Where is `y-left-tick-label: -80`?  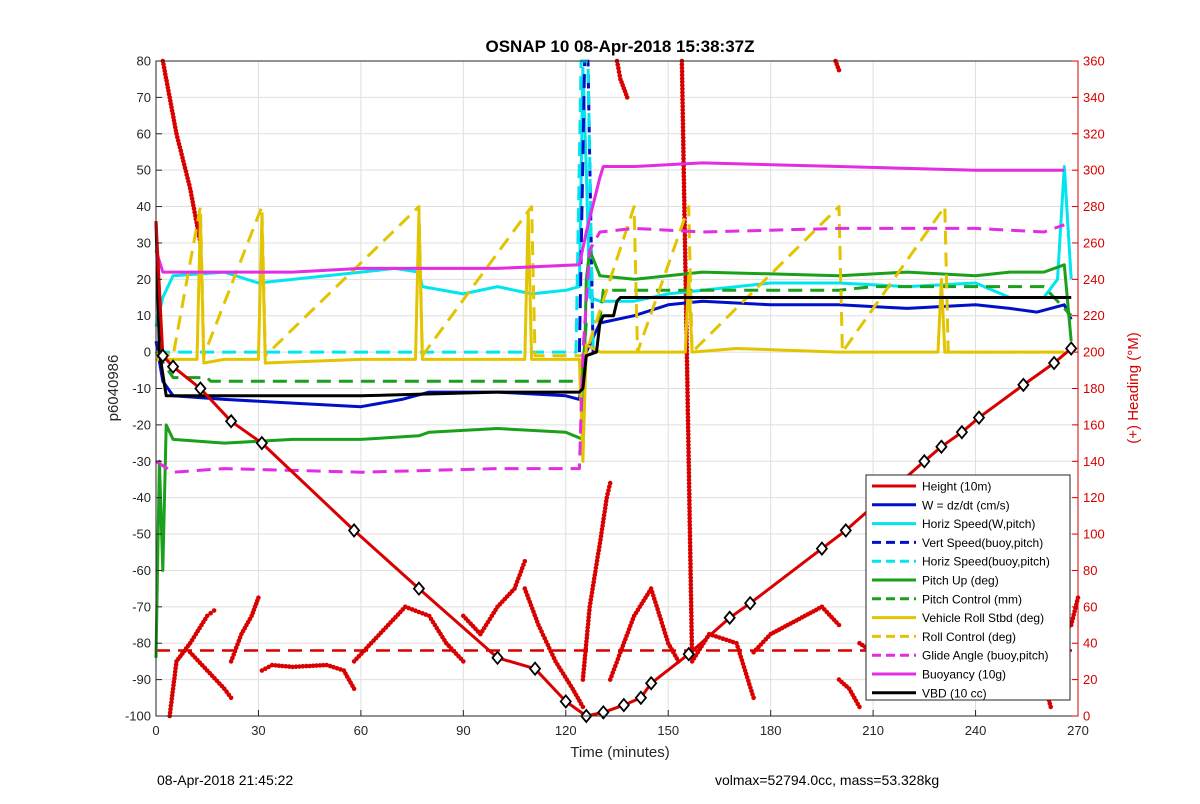
y-left-tick-label: -80 is located at coordinates (141, 643).